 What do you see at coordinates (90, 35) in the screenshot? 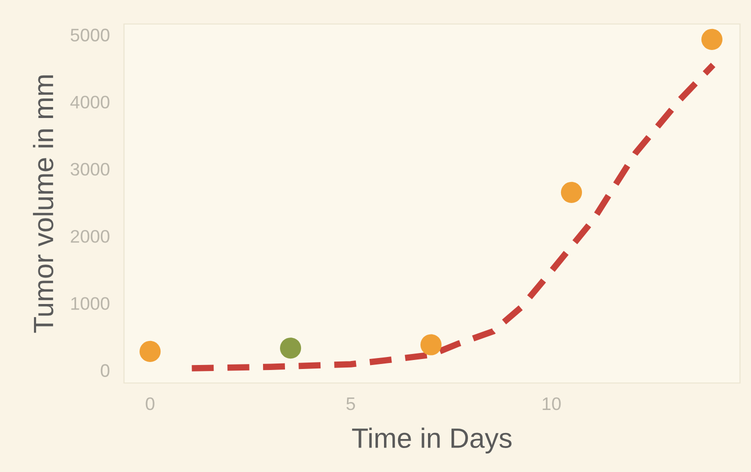
I see `y-tick-label: 5000` at bounding box center [90, 35].